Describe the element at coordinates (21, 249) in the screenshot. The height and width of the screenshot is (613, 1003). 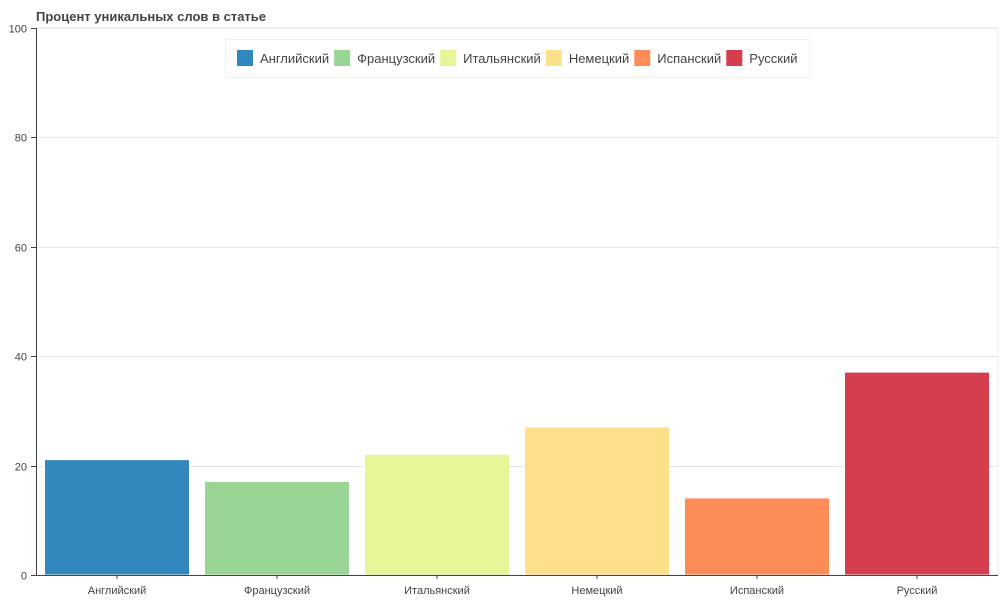
I see `y-tick-label: 60` at that location.